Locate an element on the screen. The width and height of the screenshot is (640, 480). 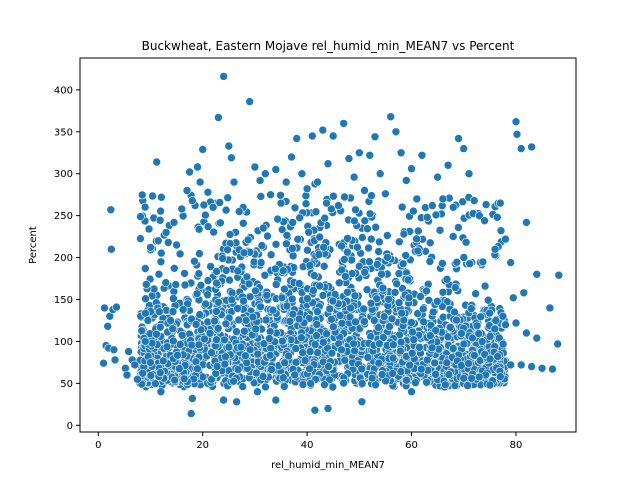
y-axis-label: Percent is located at coordinates (33, 245).